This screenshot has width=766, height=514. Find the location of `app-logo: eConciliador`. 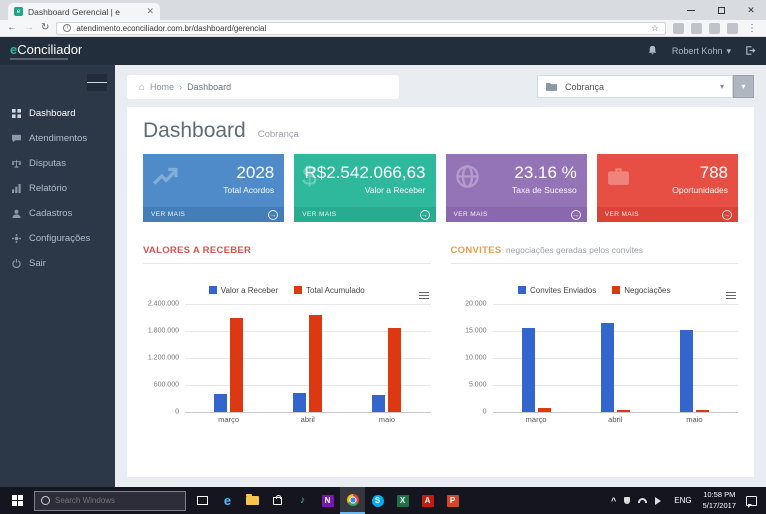

app-logo: eConciliador is located at coordinates (46, 51).